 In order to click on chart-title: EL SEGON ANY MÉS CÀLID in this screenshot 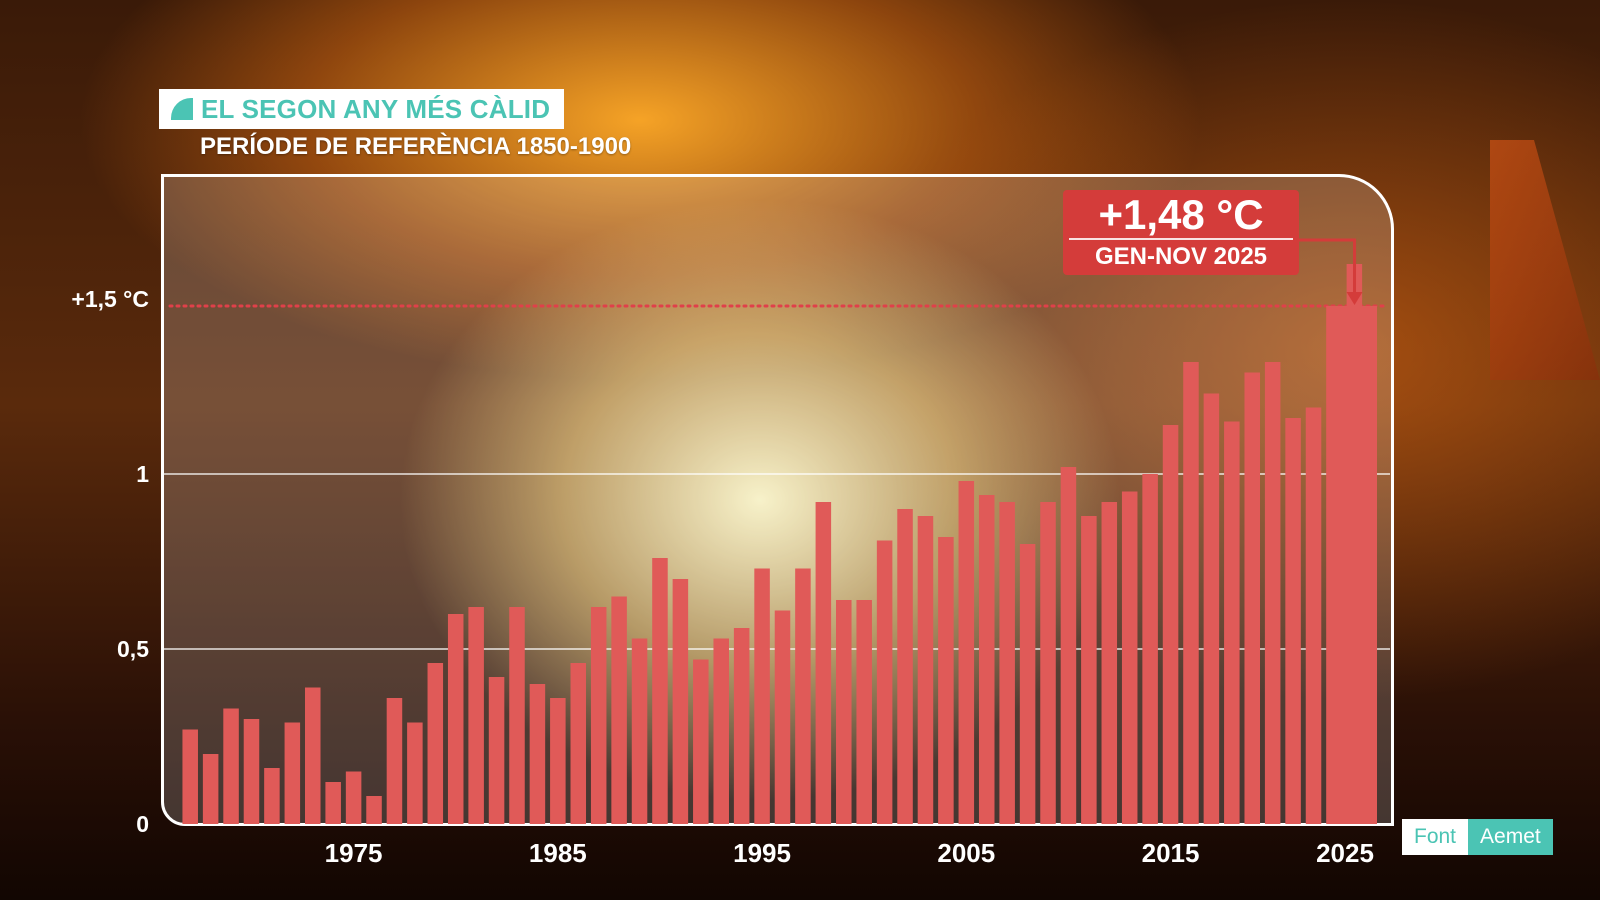, I will do `click(376, 108)`.